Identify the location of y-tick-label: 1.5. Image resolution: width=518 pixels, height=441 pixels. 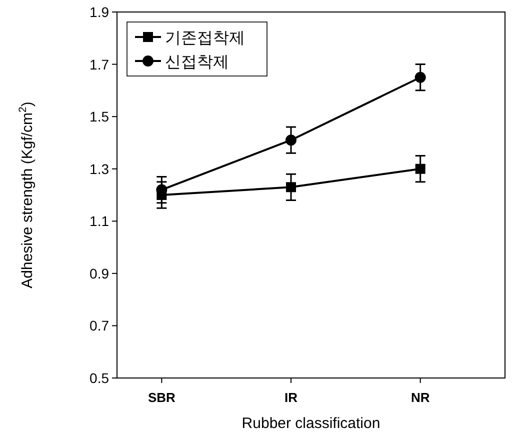
(100, 116).